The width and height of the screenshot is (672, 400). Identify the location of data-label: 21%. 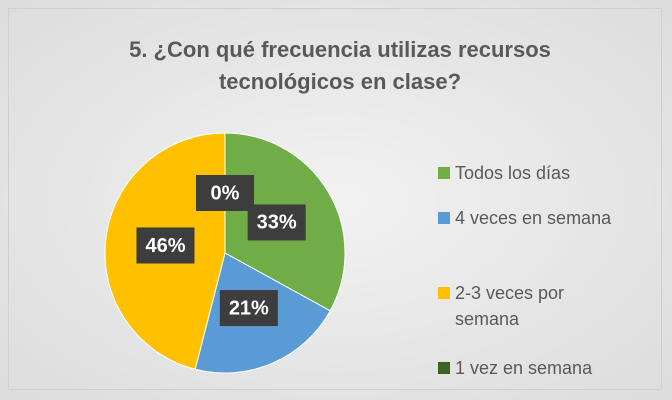
(248, 308).